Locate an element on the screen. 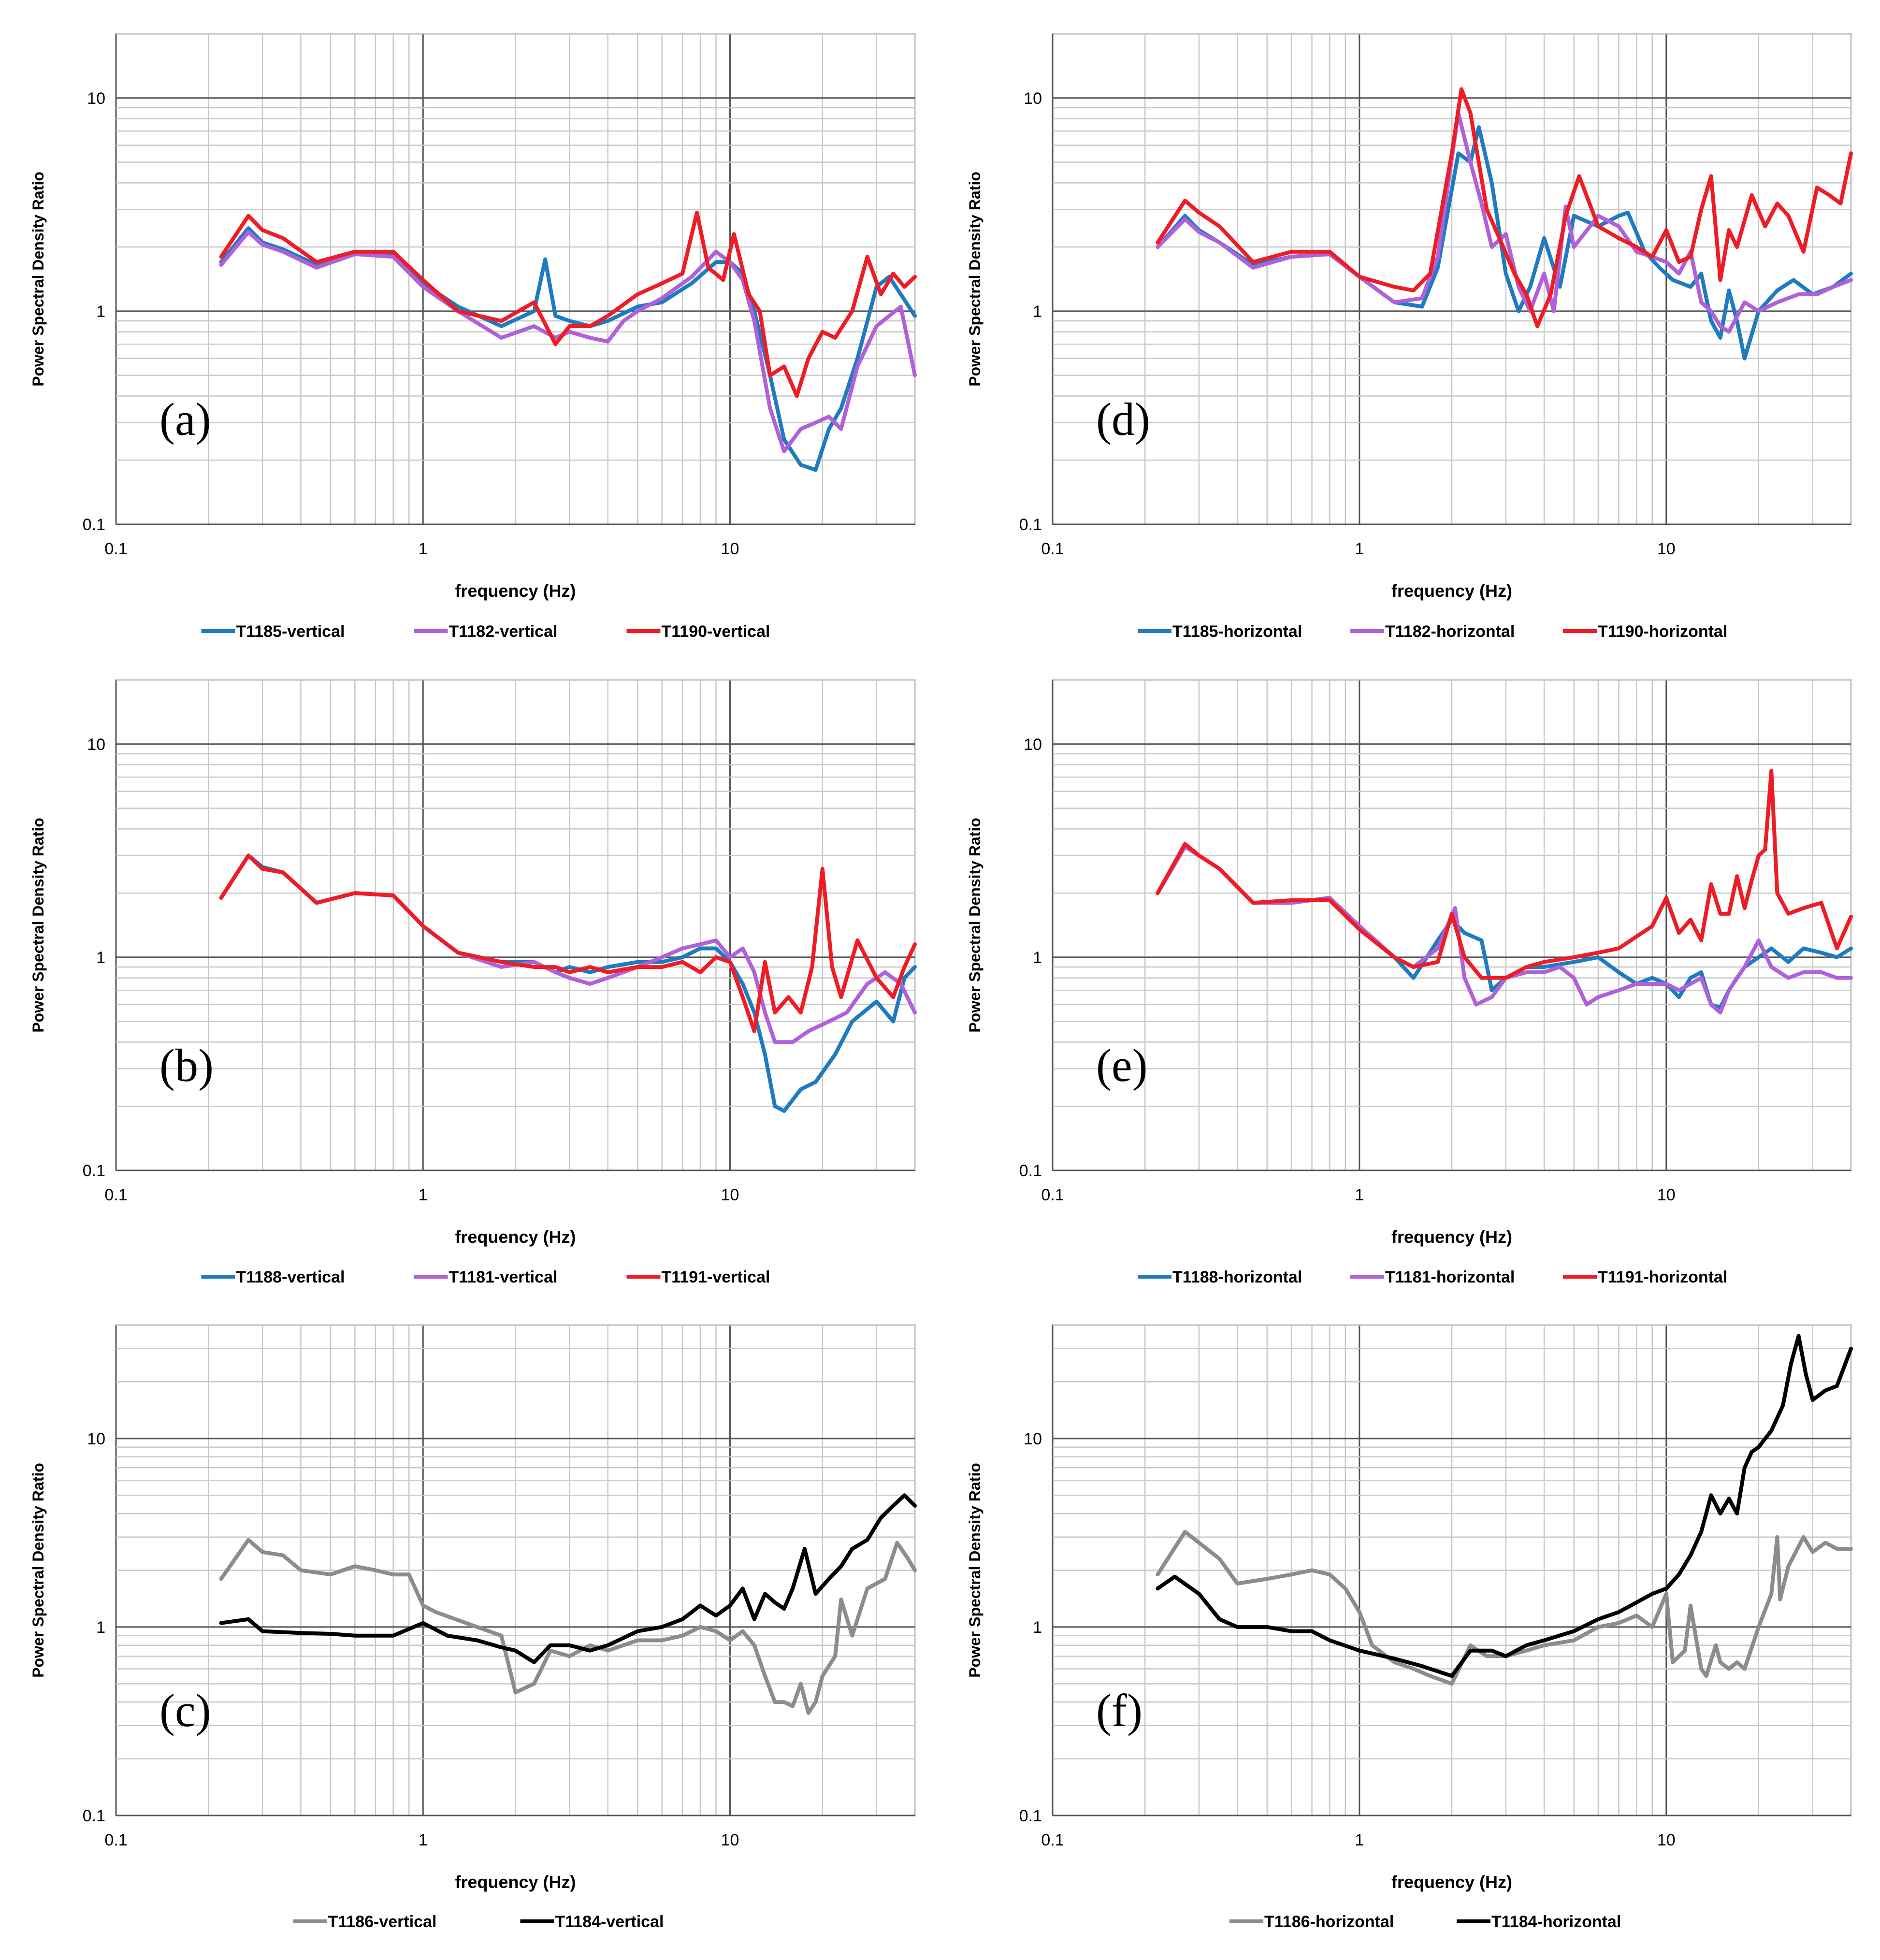 Image resolution: width=1880 pixels, height=1960 pixels. panel-label: (e) is located at coordinates (1122, 1065).